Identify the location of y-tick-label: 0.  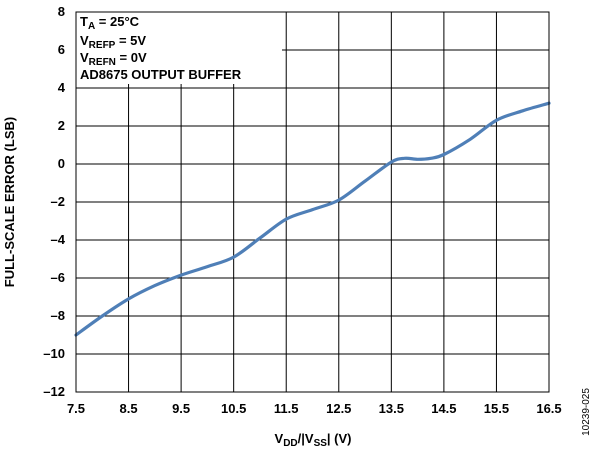
(61, 163).